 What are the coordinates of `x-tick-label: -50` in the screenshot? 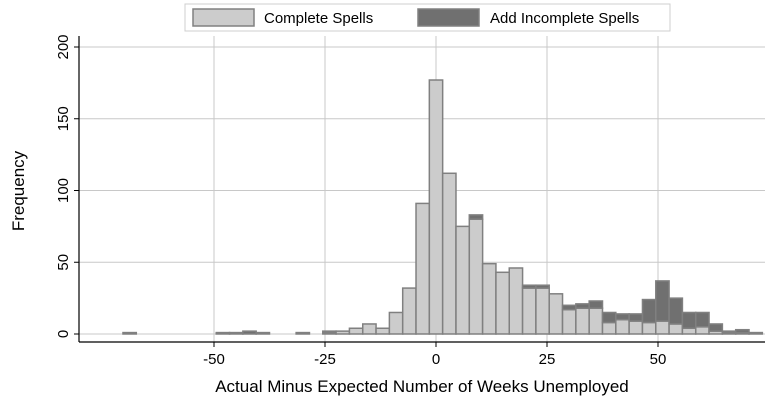 It's located at (214, 359).